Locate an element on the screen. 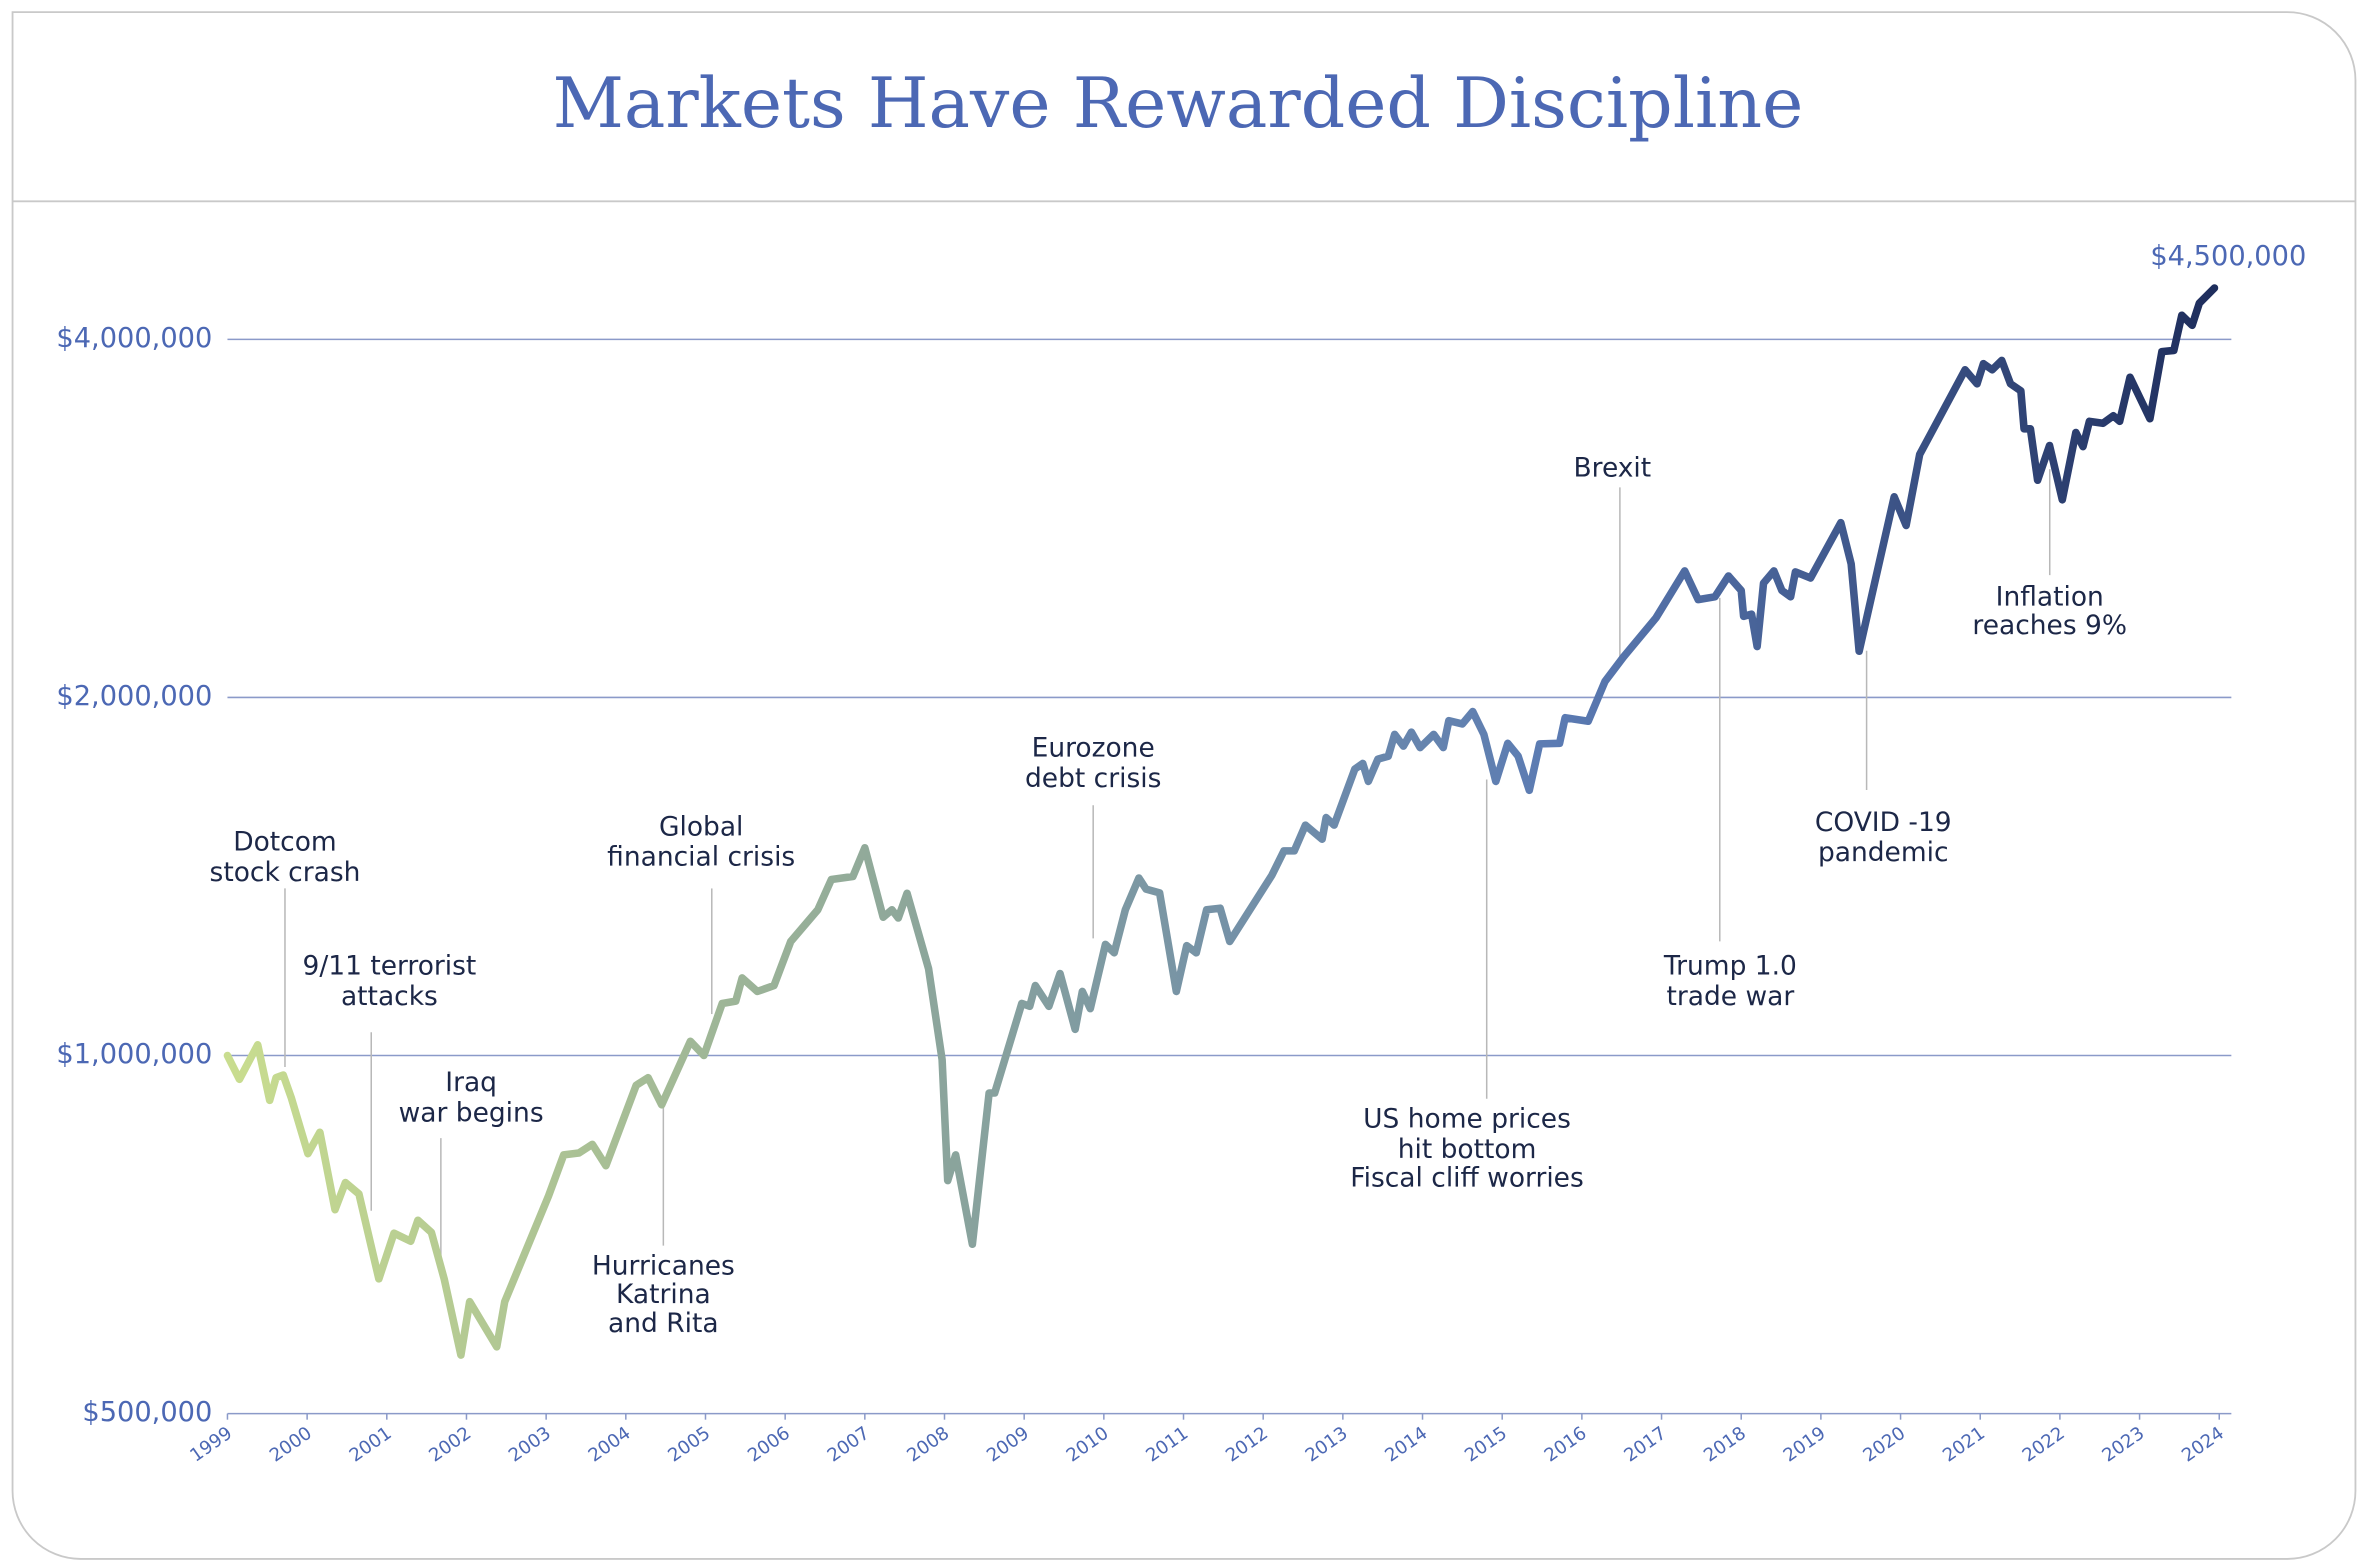 This screenshot has width=2368, height=1568. annotation: hit bottom is located at coordinates (1467, 1149).